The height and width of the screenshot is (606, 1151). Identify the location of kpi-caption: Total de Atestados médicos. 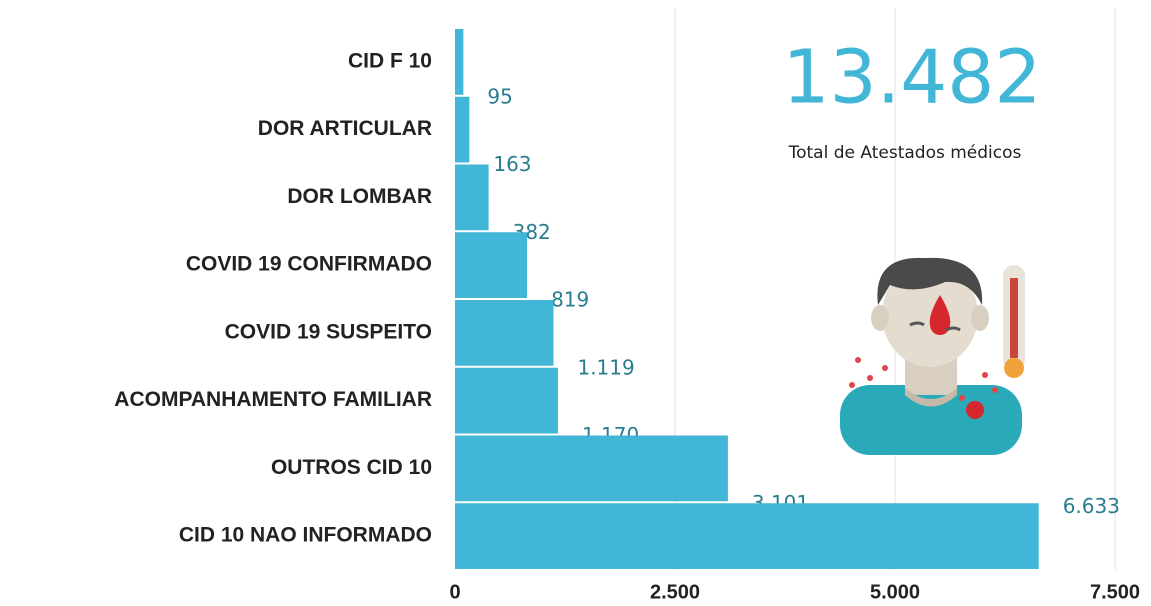
(905, 153).